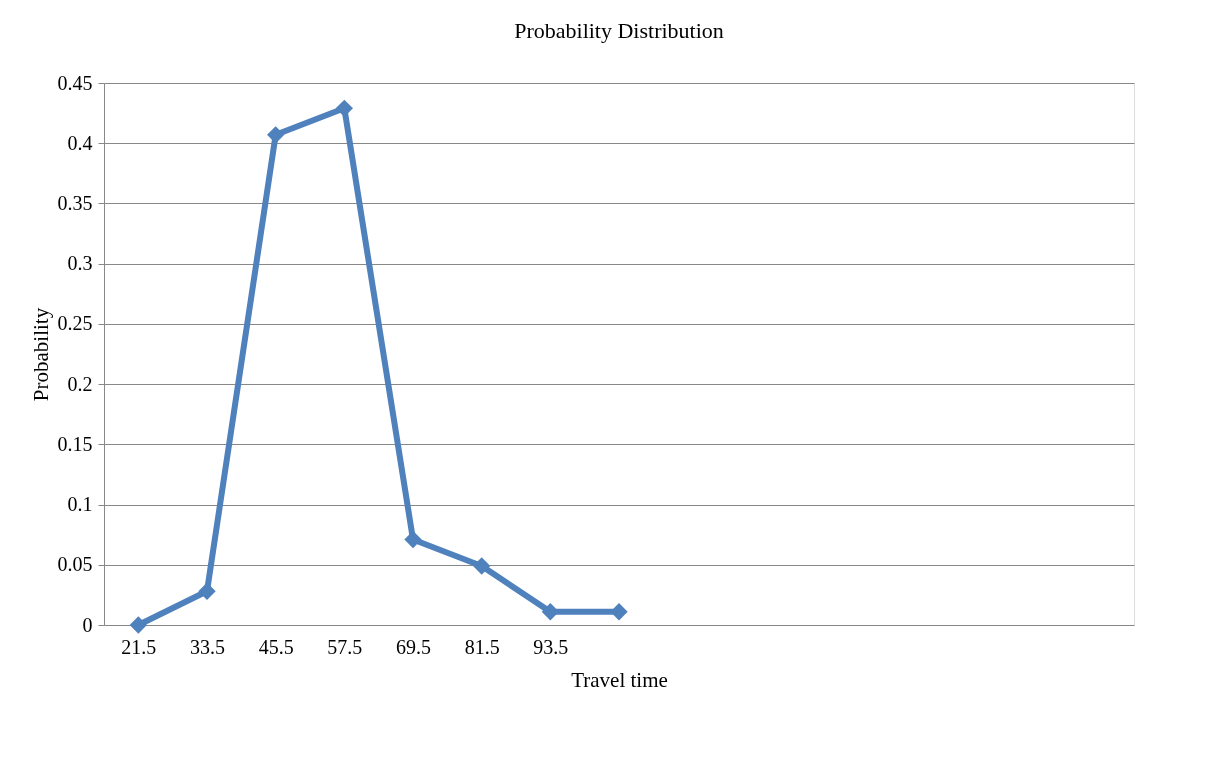 This screenshot has width=1216, height=773. Describe the element at coordinates (413, 646) in the screenshot. I see `x-tick-label: 69.5` at that location.